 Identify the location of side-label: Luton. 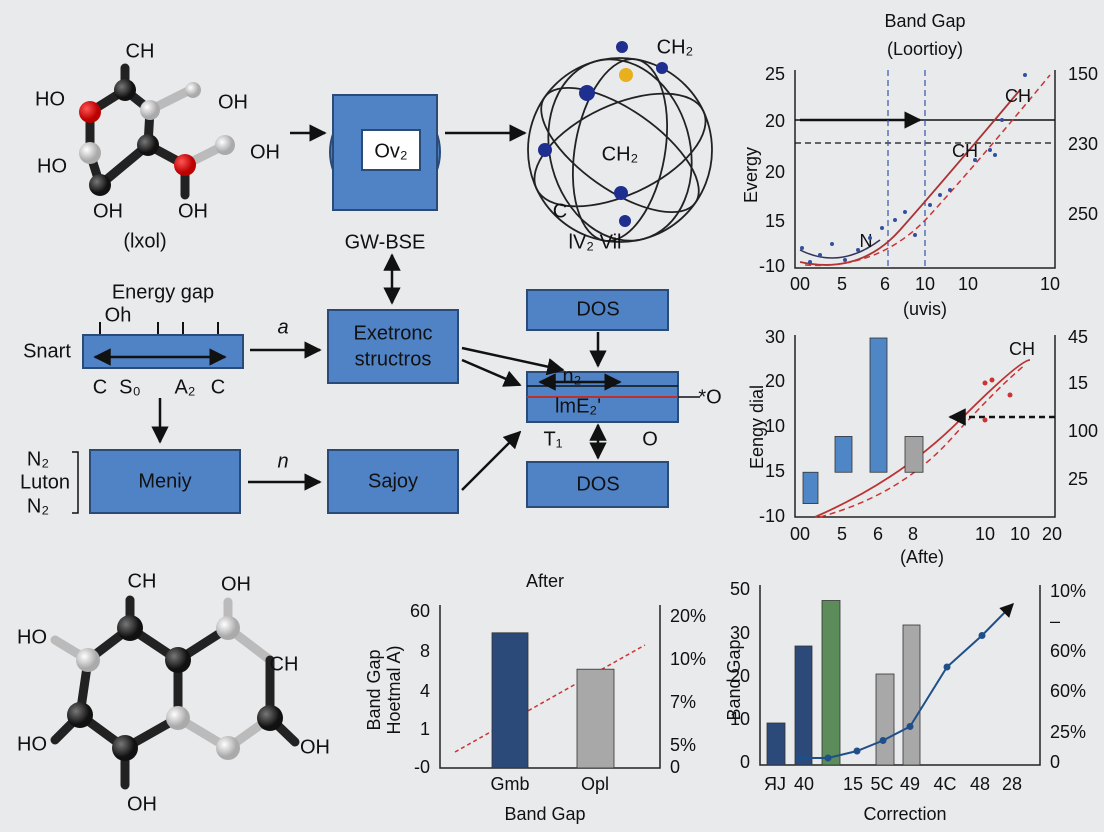
(45, 482).